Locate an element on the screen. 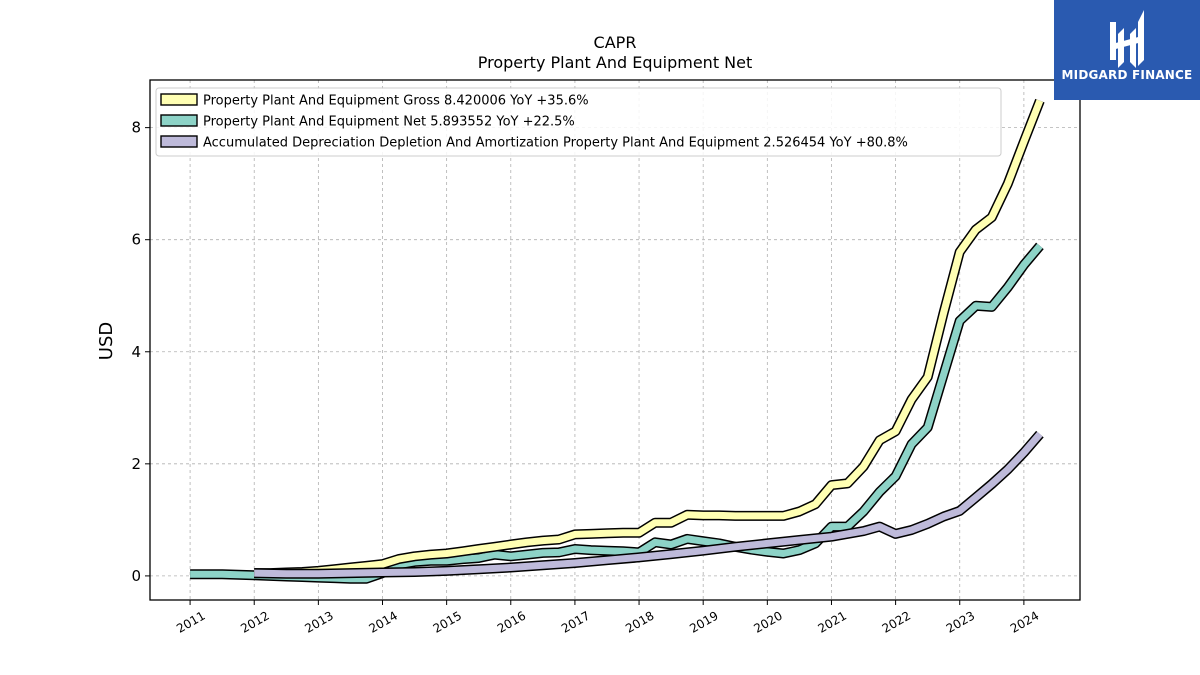 The width and height of the screenshot is (1200, 675). y-tick-label: 8 is located at coordinates (136, 128).